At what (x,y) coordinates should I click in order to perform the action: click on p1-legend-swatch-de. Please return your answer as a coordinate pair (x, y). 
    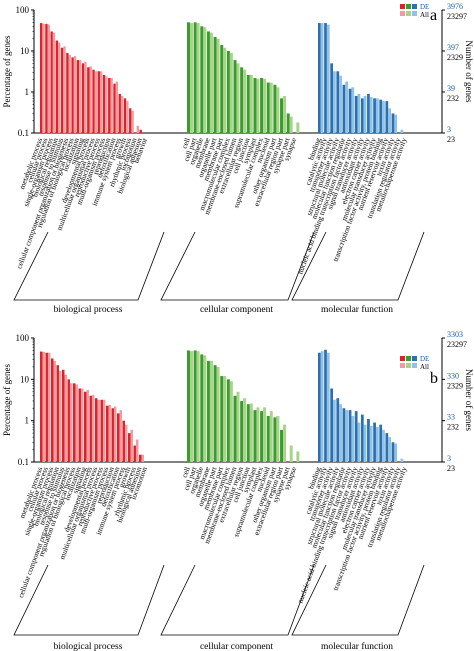
    Looking at the image, I should click on (408, 6).